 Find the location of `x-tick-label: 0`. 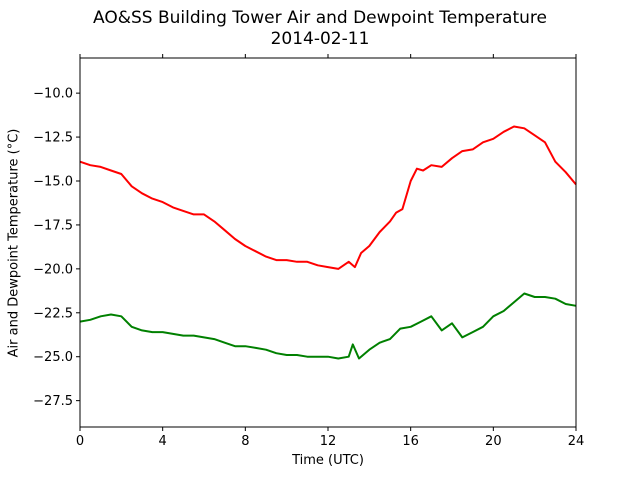

x-tick-label: 0 is located at coordinates (80, 441).